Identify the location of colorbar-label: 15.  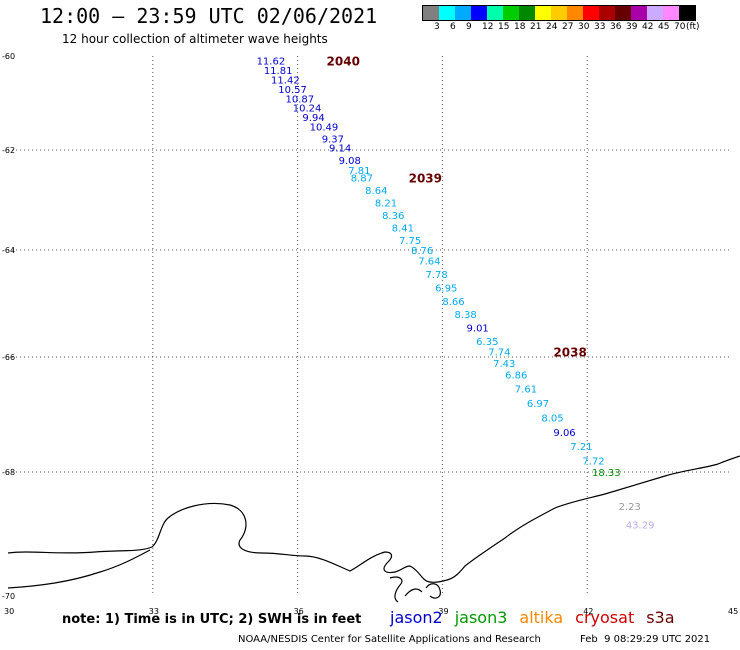
(504, 27).